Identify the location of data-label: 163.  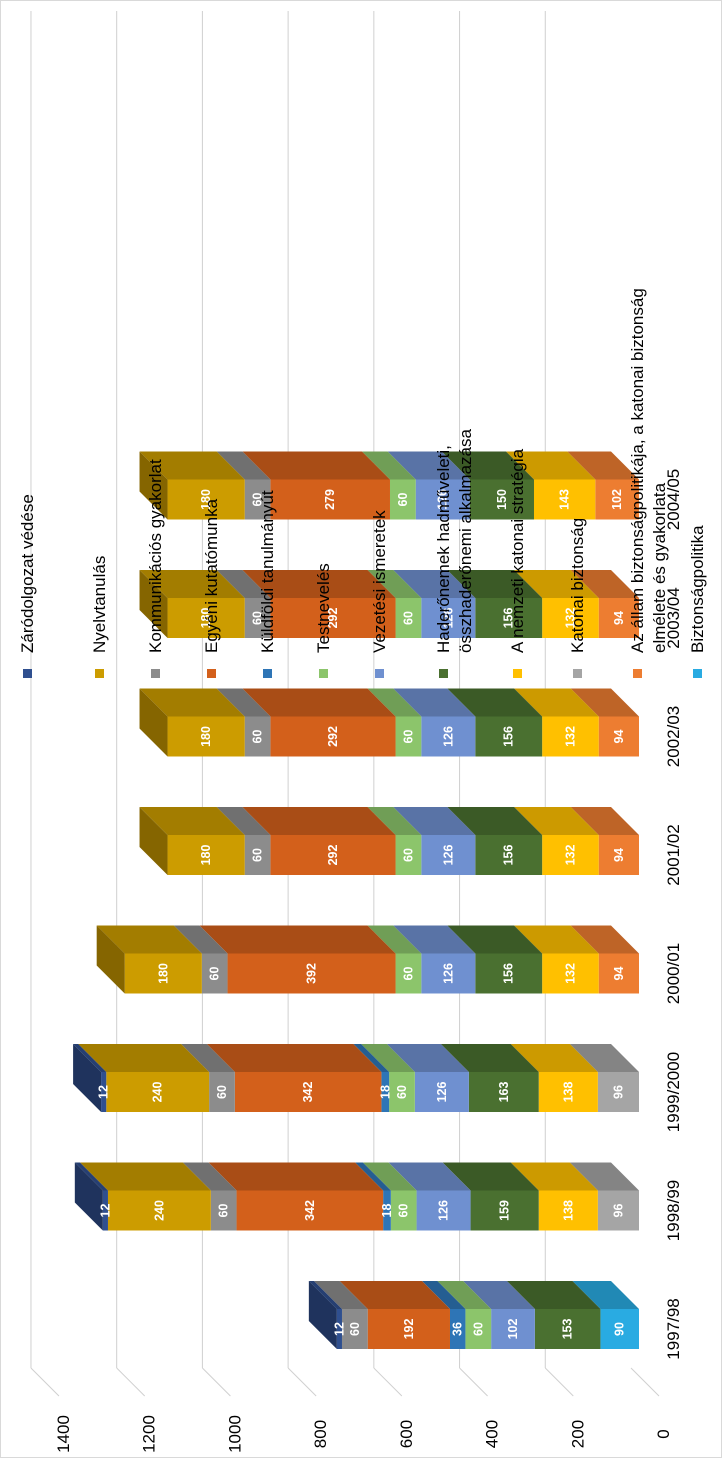
(504, 1092).